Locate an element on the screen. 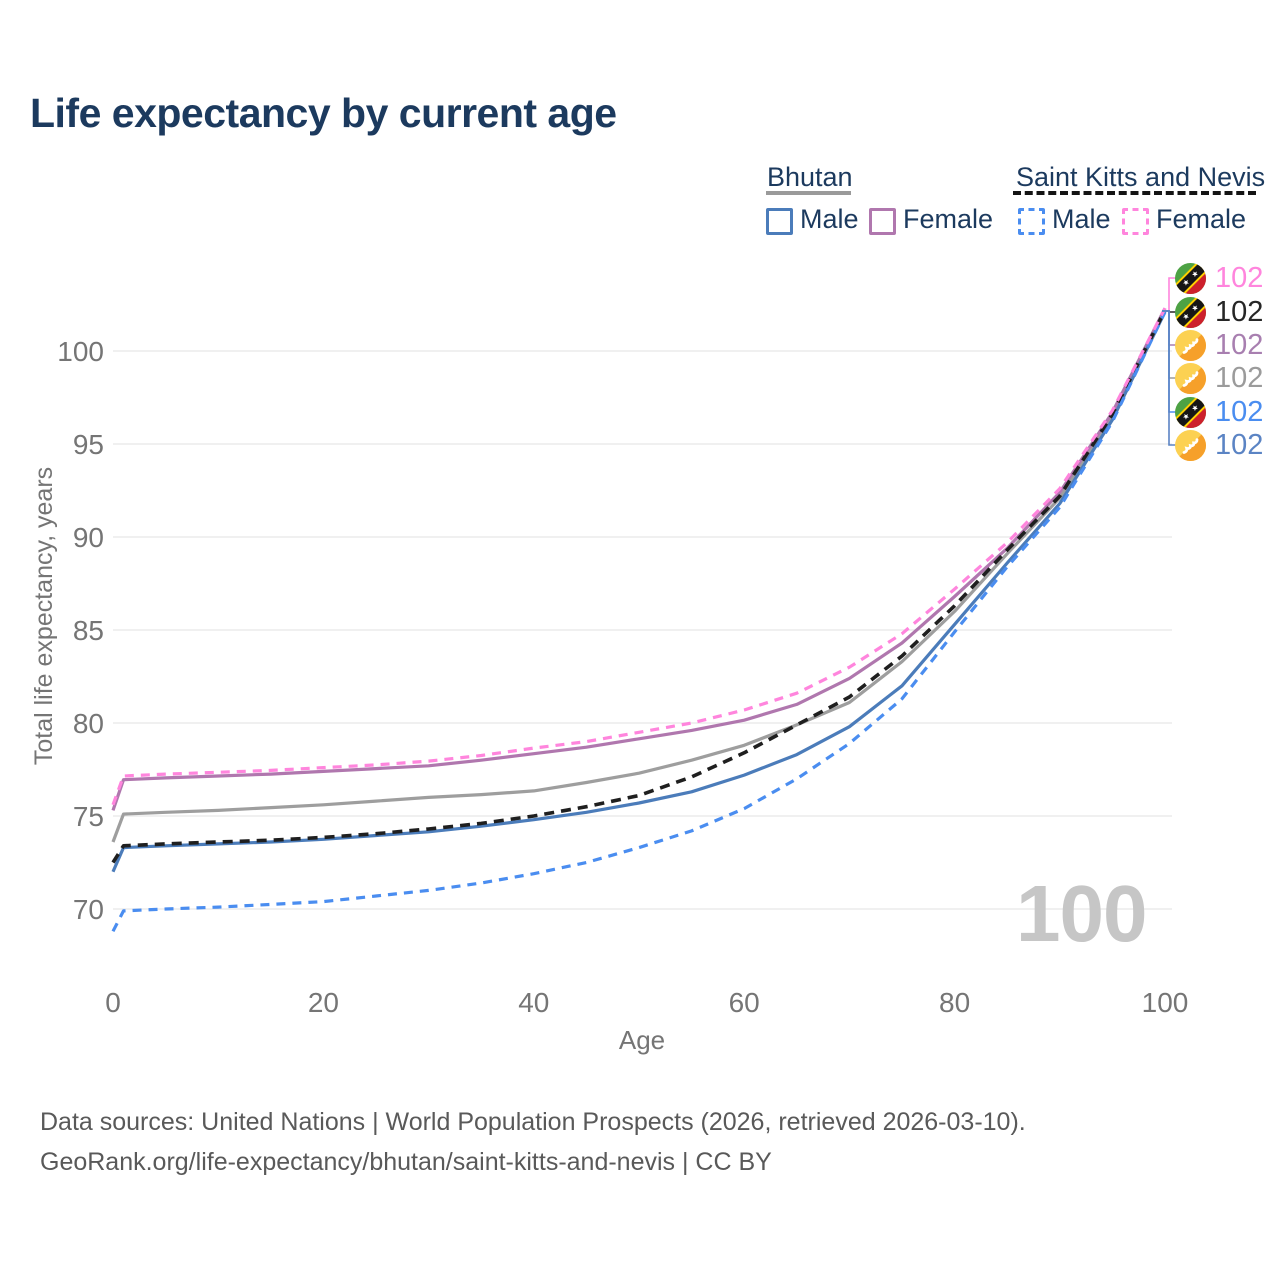 This screenshot has width=1280, height=1280. x-tick-60: 60 is located at coordinates (744, 1002).